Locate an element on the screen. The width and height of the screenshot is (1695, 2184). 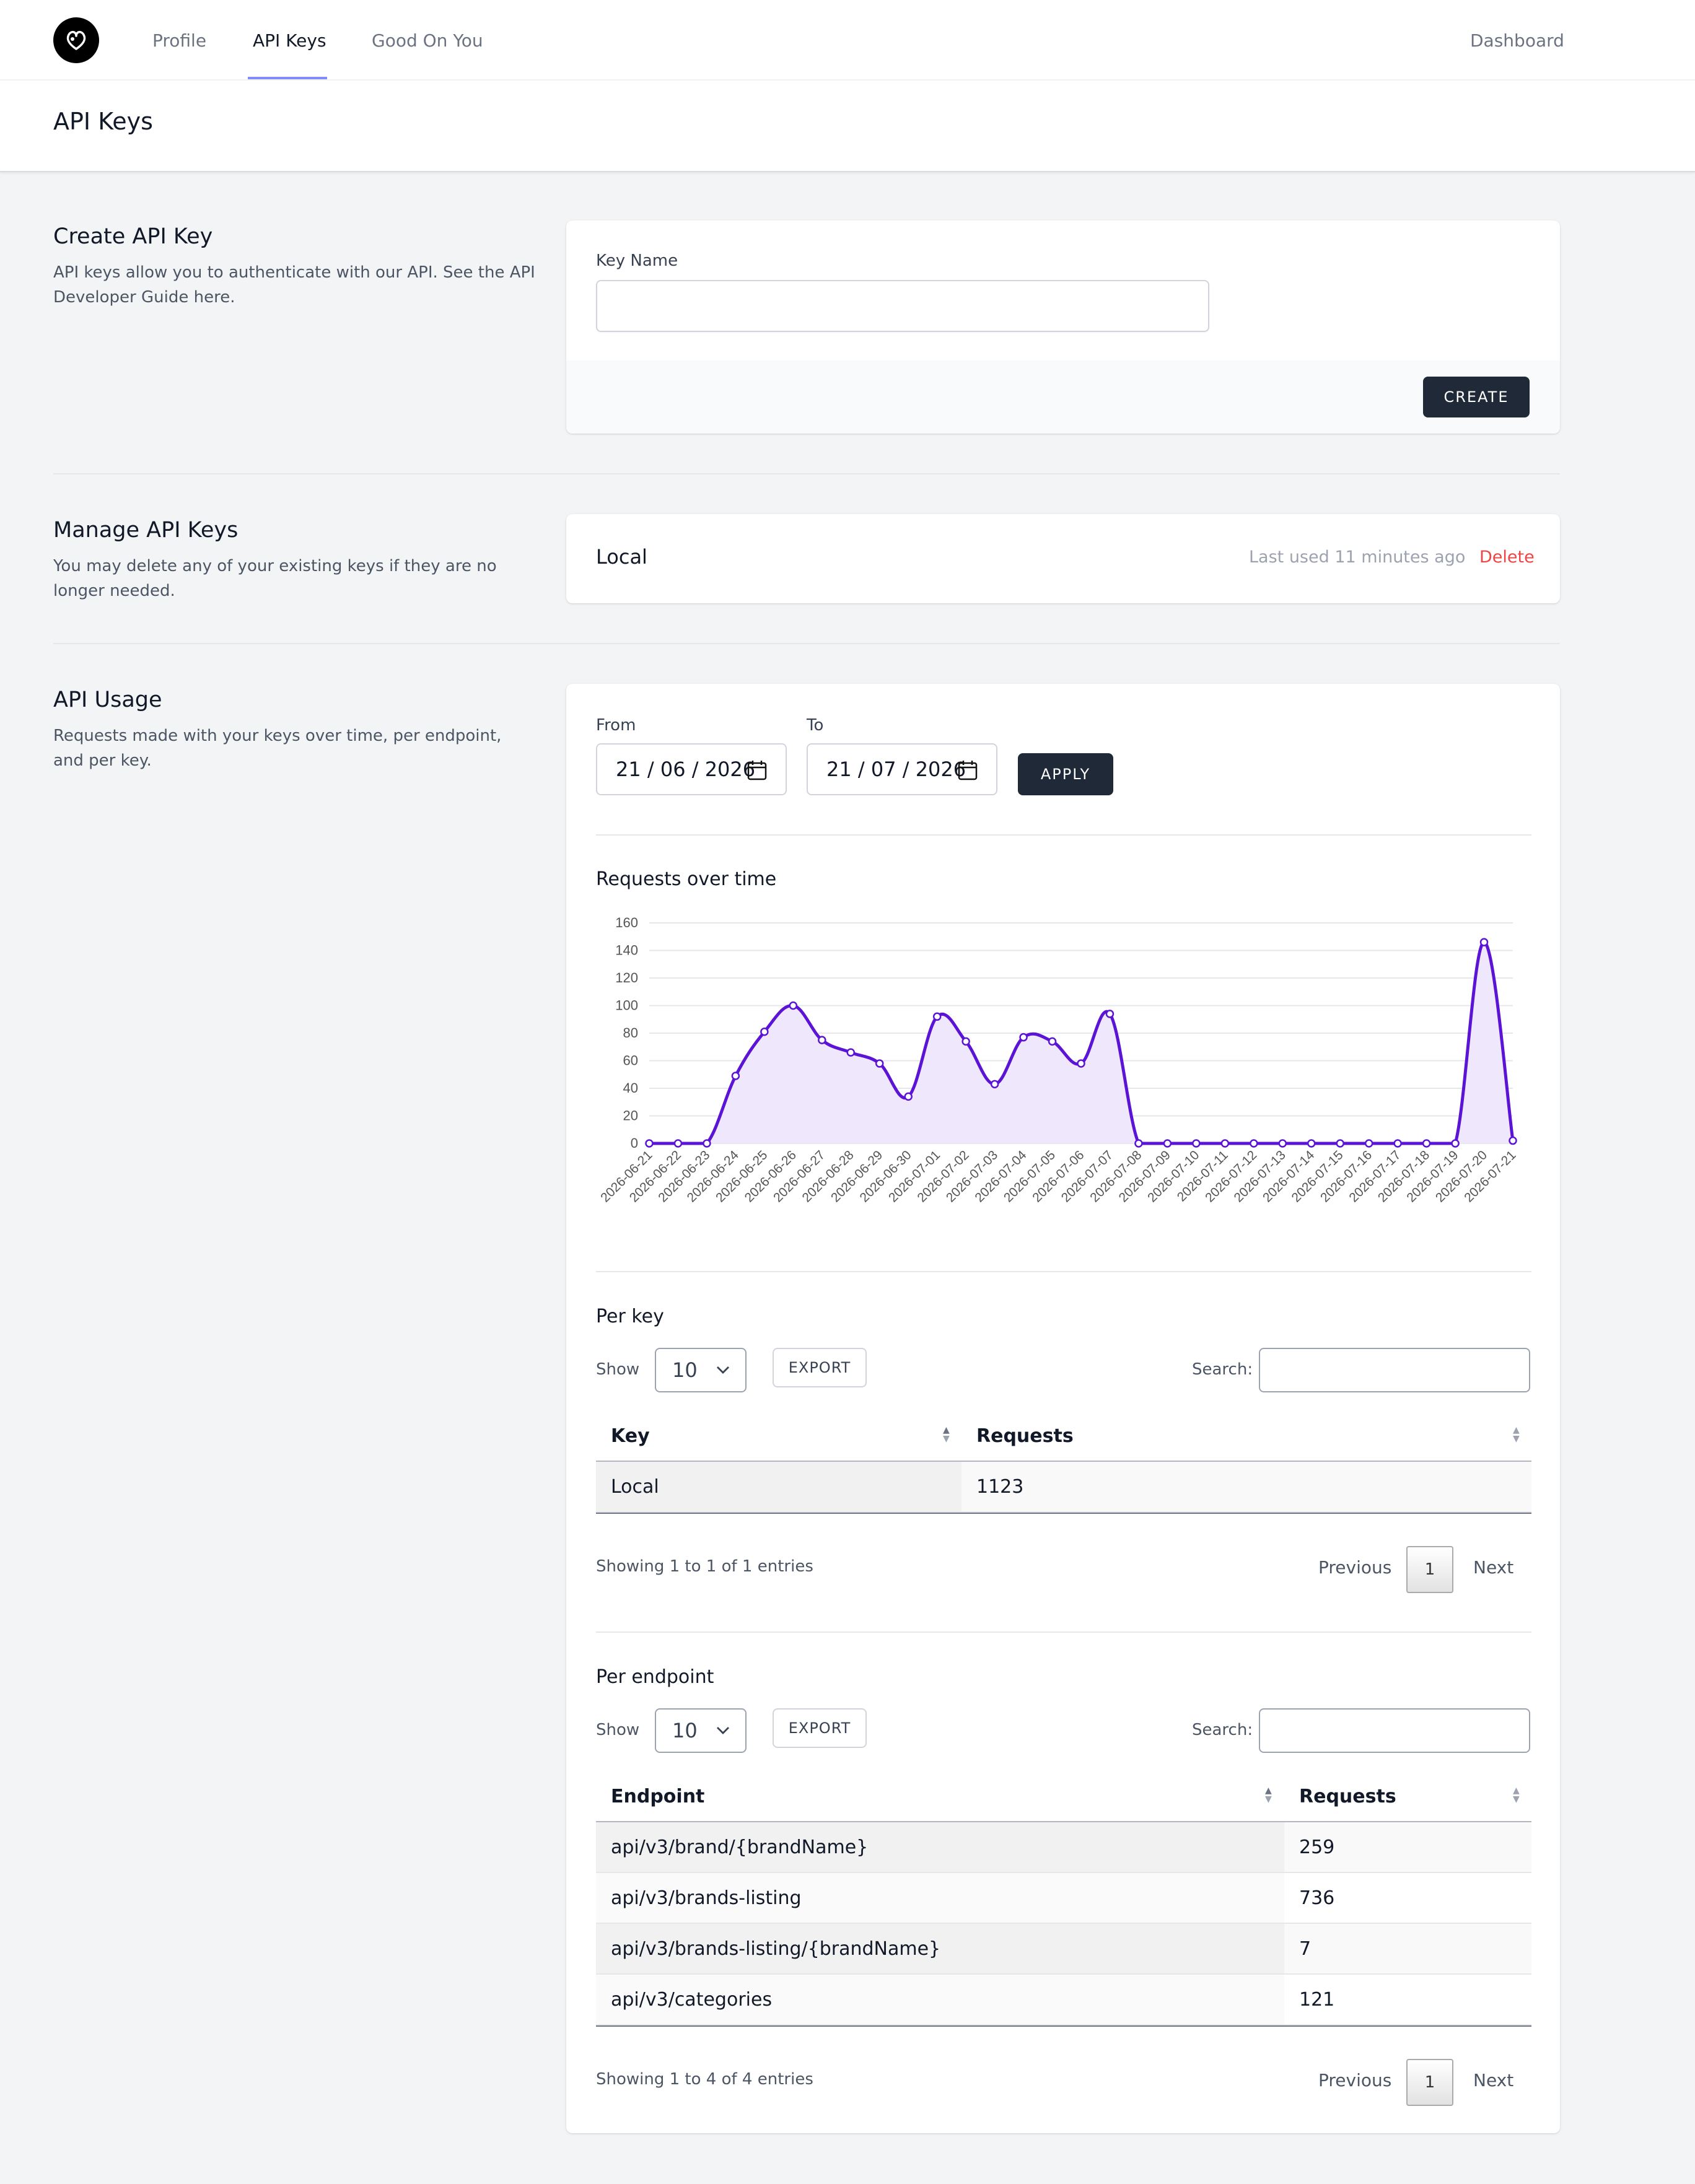
y-tick-label: 60 is located at coordinates (630, 1060).